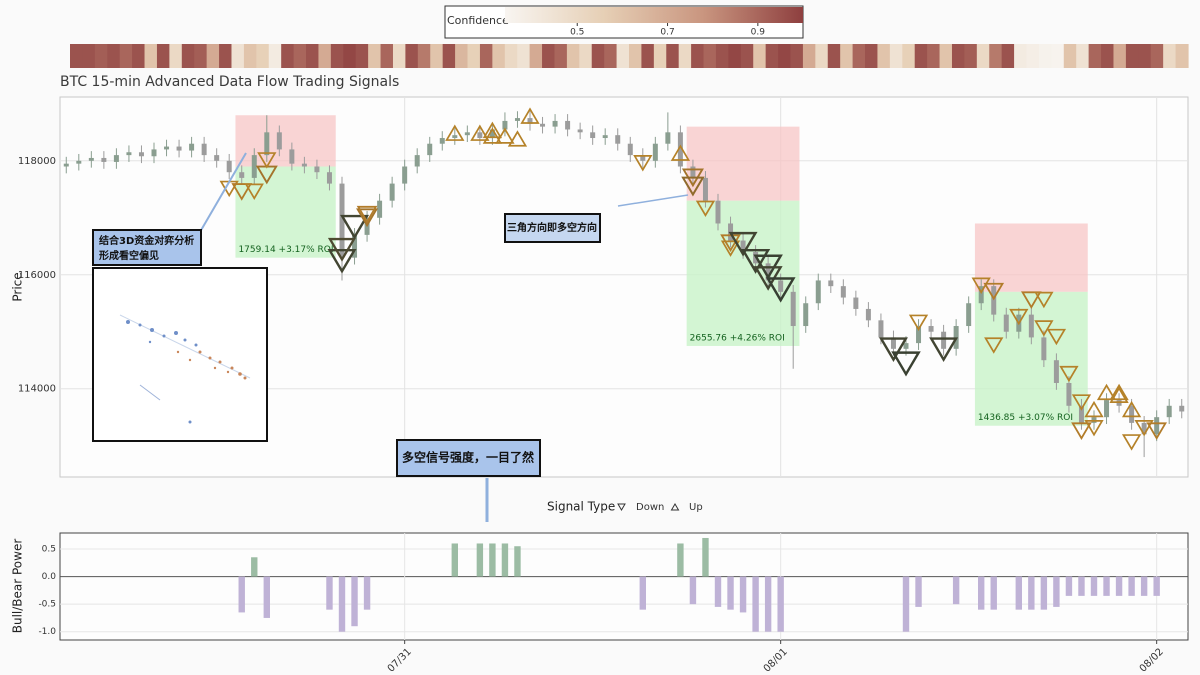 This screenshot has width=1200, height=675. What do you see at coordinates (1031, 257) in the screenshot?
I see `stop-zone` at bounding box center [1031, 257].